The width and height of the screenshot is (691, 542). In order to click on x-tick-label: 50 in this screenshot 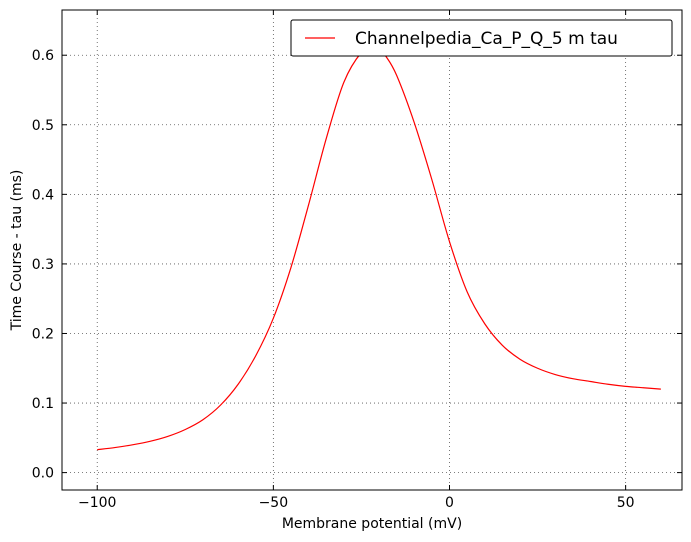, I will do `click(626, 503)`.